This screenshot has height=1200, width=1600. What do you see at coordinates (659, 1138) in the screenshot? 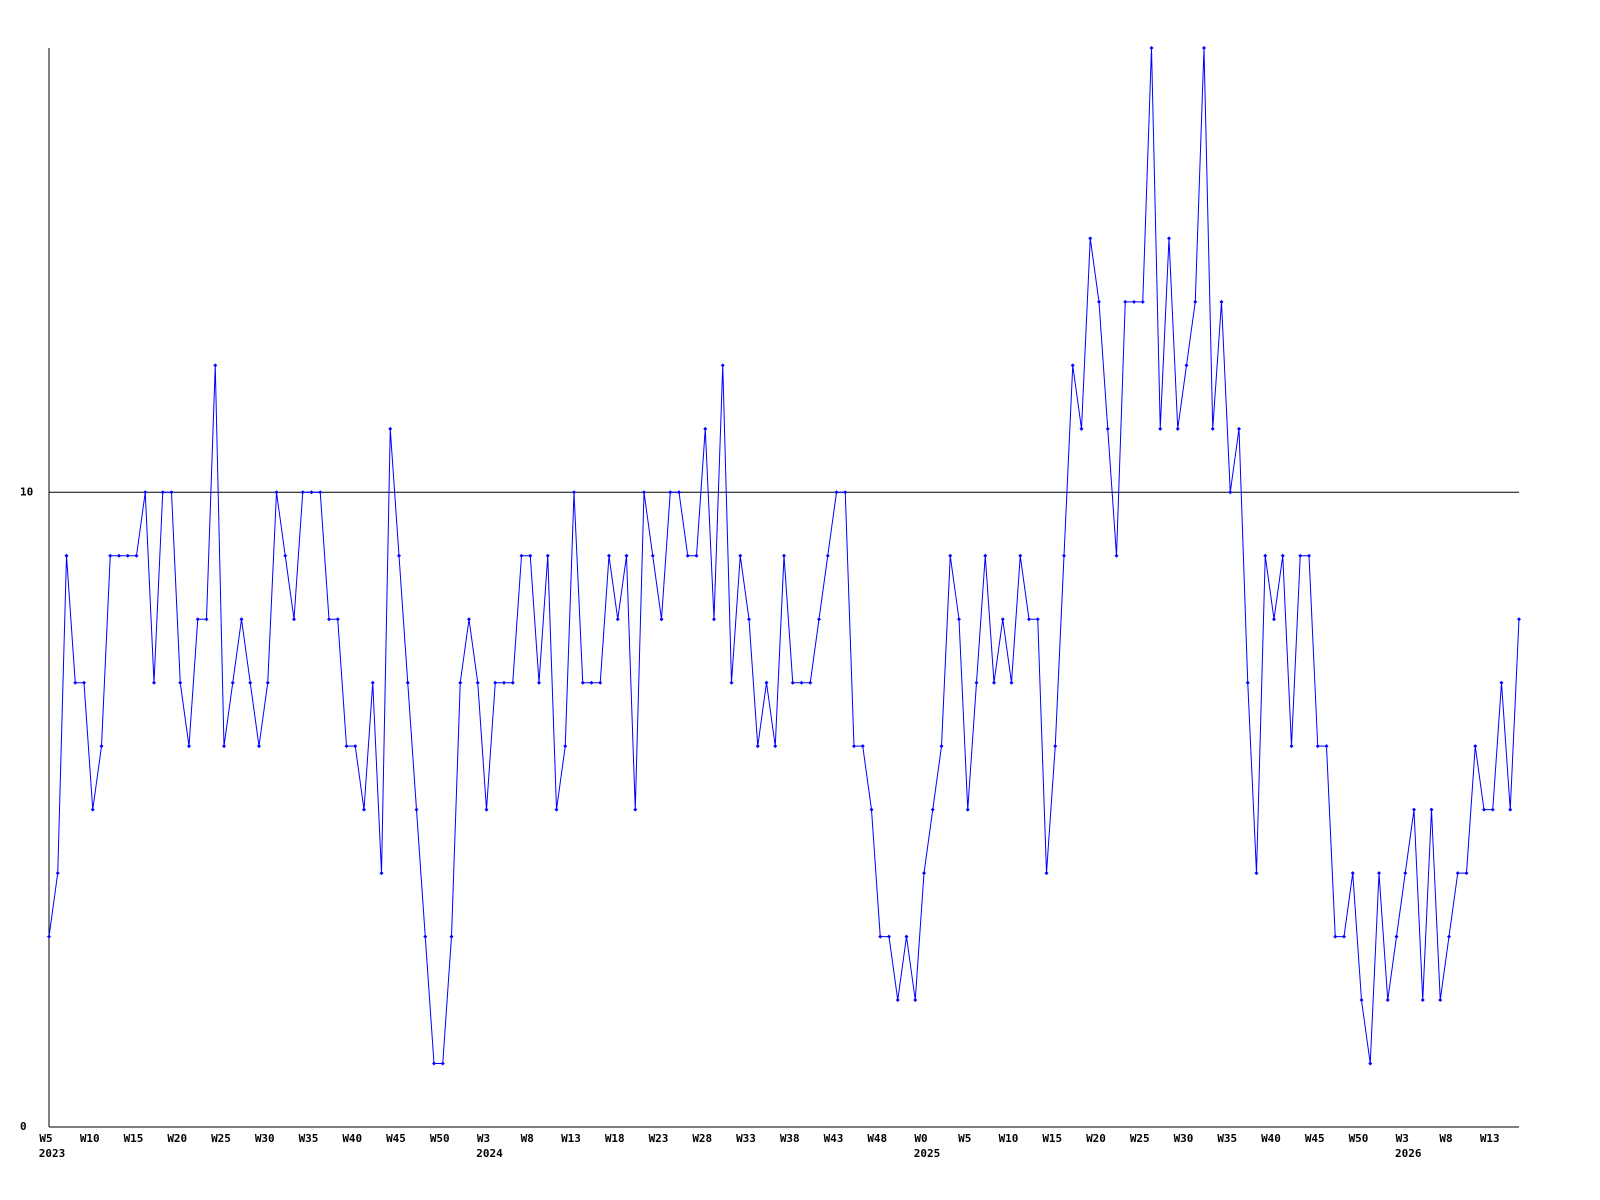
I see `x-tick-label: W23` at bounding box center [659, 1138].